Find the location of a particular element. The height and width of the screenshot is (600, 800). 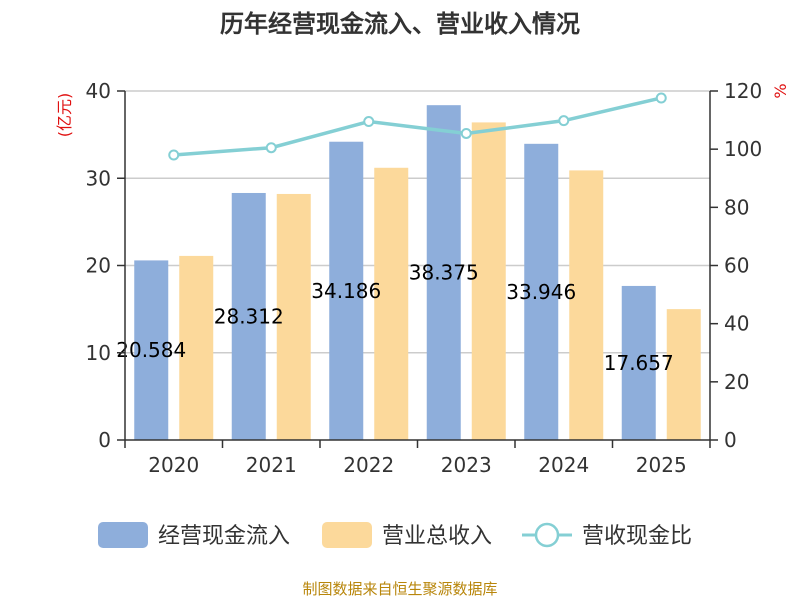

legend-marker is located at coordinates (547, 535).